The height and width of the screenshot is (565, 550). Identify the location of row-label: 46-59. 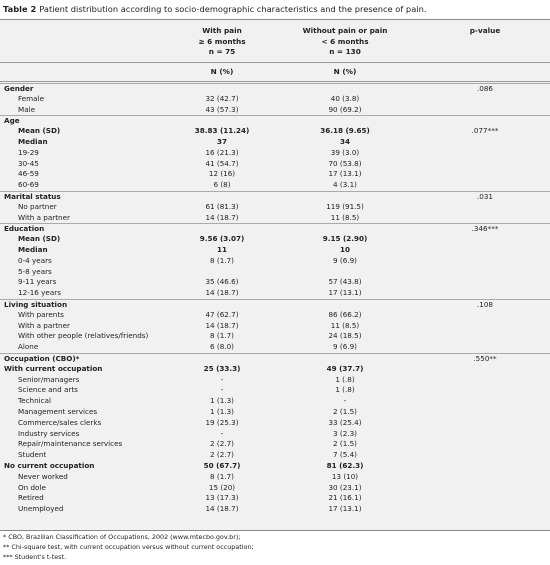
(28, 174).